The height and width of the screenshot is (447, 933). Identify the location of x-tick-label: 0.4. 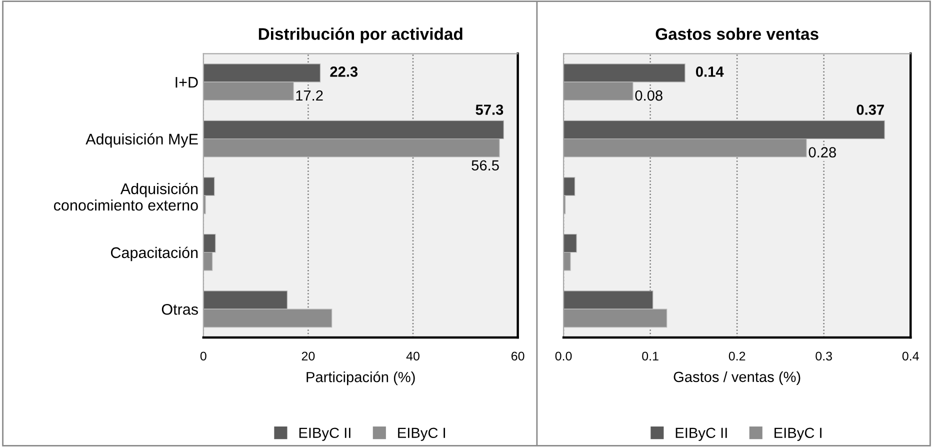
(910, 356).